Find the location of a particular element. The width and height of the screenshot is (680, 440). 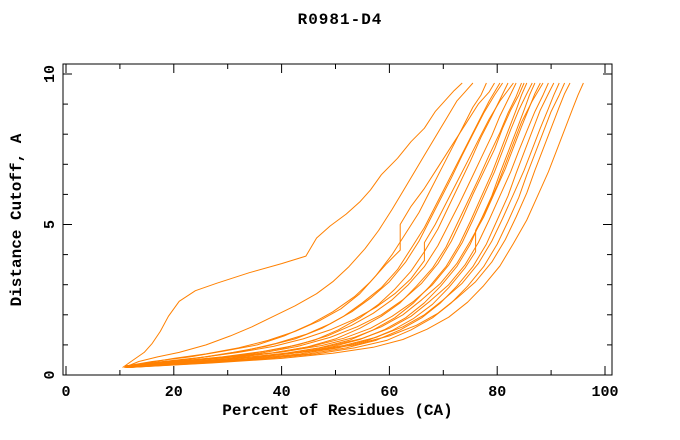

x-tick-label: 100 is located at coordinates (604, 392).